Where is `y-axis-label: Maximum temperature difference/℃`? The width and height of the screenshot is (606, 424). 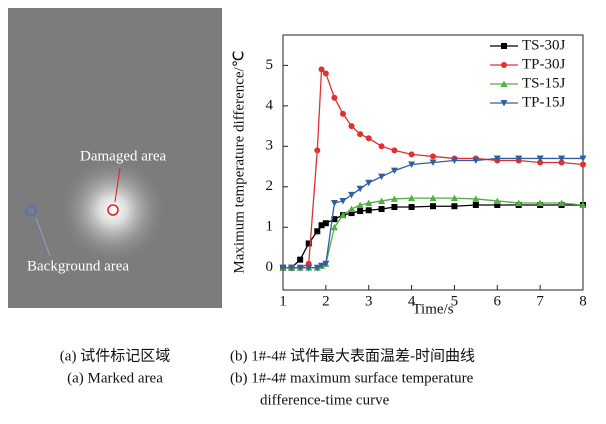 y-axis-label: Maximum temperature difference/℃ is located at coordinates (239, 161).